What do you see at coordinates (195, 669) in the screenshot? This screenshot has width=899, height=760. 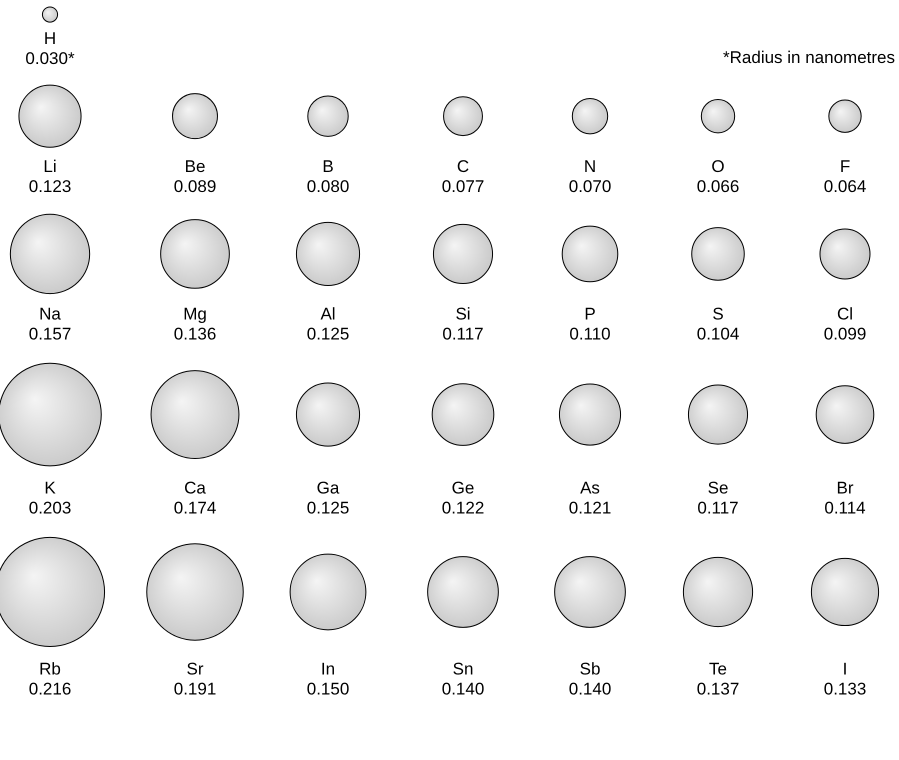 I see `category-label: Sr` at bounding box center [195, 669].